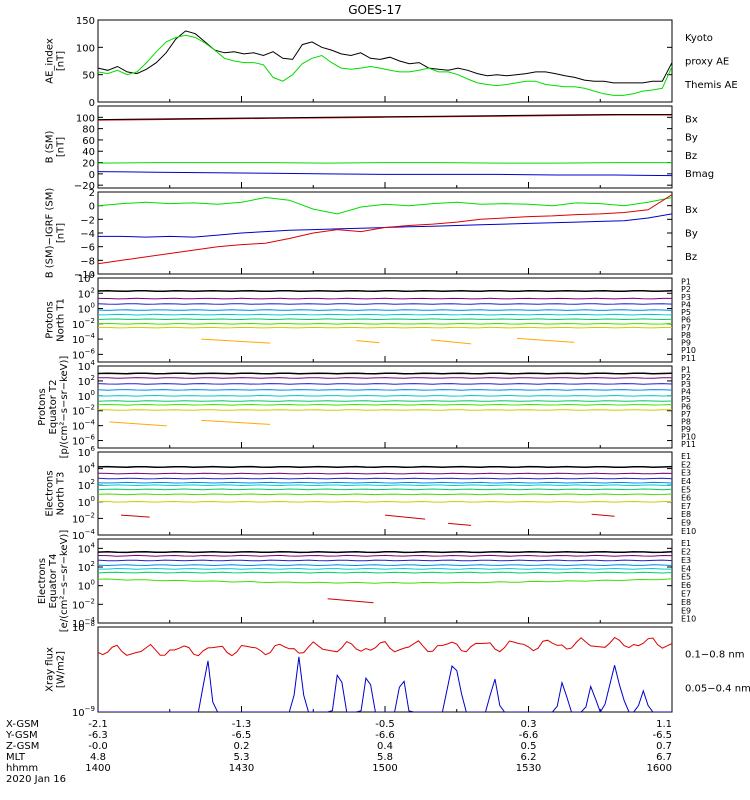 The width and height of the screenshot is (750, 800). I want to click on footer-value: 6.7, so click(664, 757).